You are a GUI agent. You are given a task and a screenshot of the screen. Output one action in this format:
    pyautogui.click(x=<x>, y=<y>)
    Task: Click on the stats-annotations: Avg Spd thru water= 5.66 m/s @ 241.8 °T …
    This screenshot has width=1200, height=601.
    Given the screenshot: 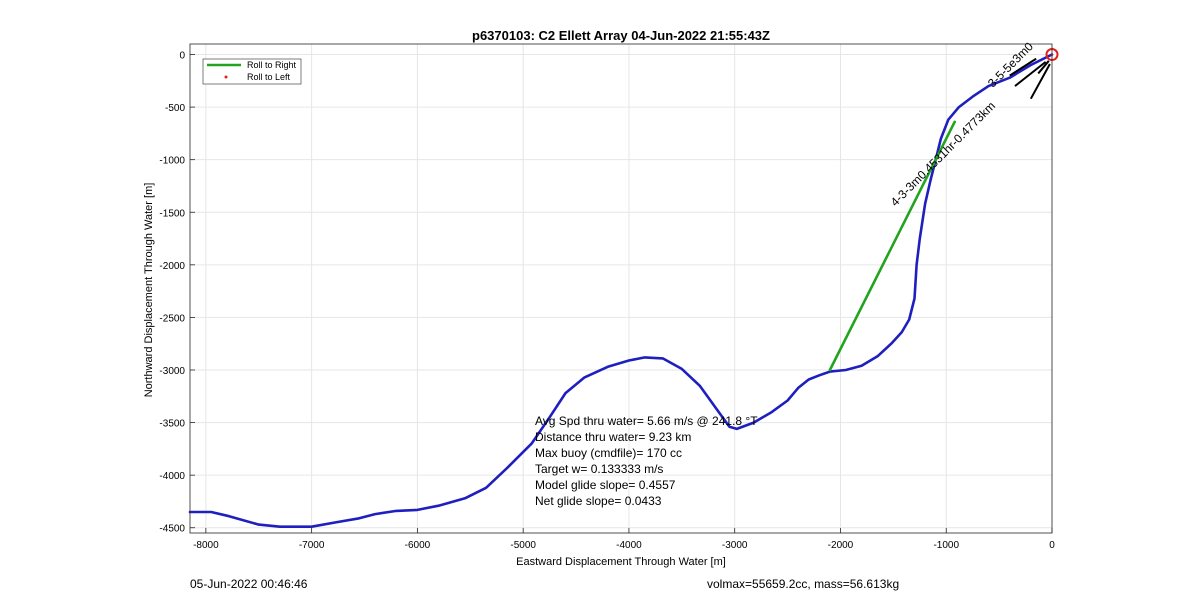 What is the action you would take?
    pyautogui.click(x=646, y=461)
    